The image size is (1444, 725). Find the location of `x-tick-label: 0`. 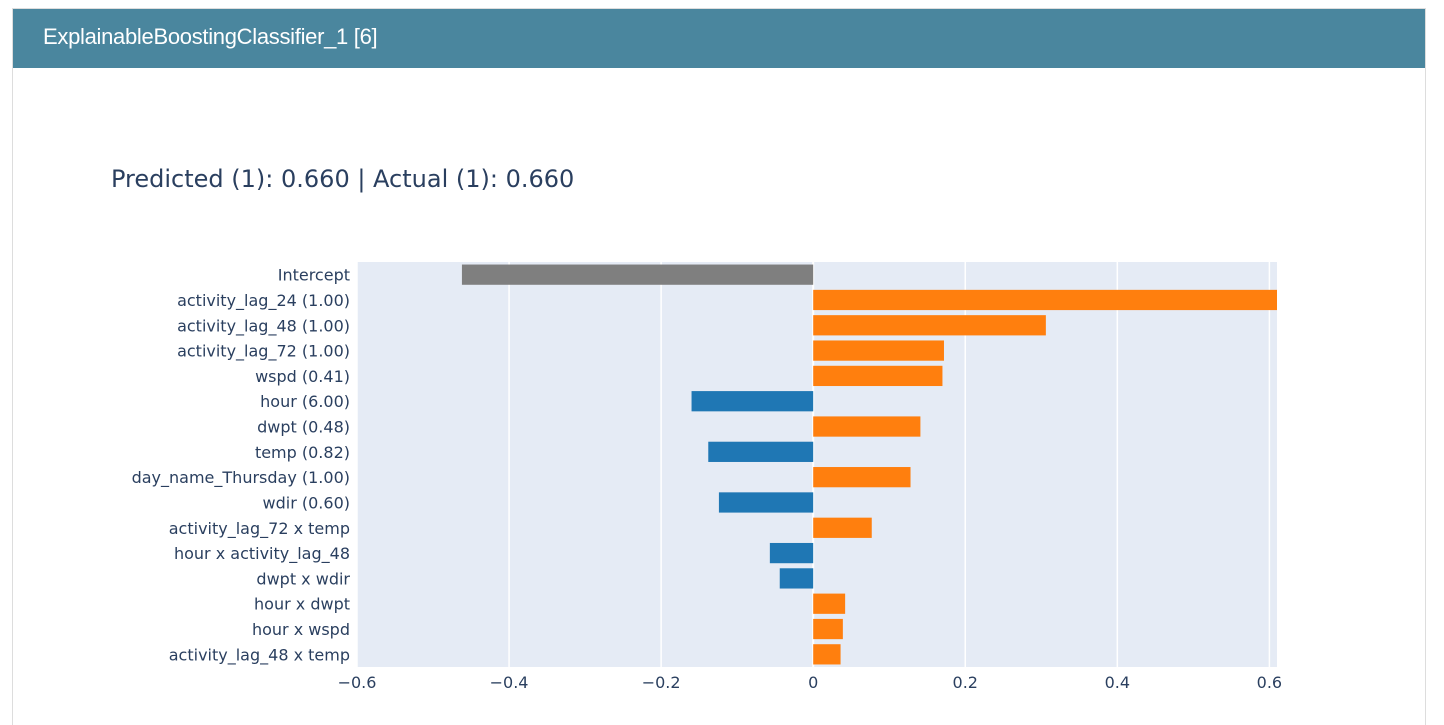

x-tick-label: 0 is located at coordinates (813, 682).